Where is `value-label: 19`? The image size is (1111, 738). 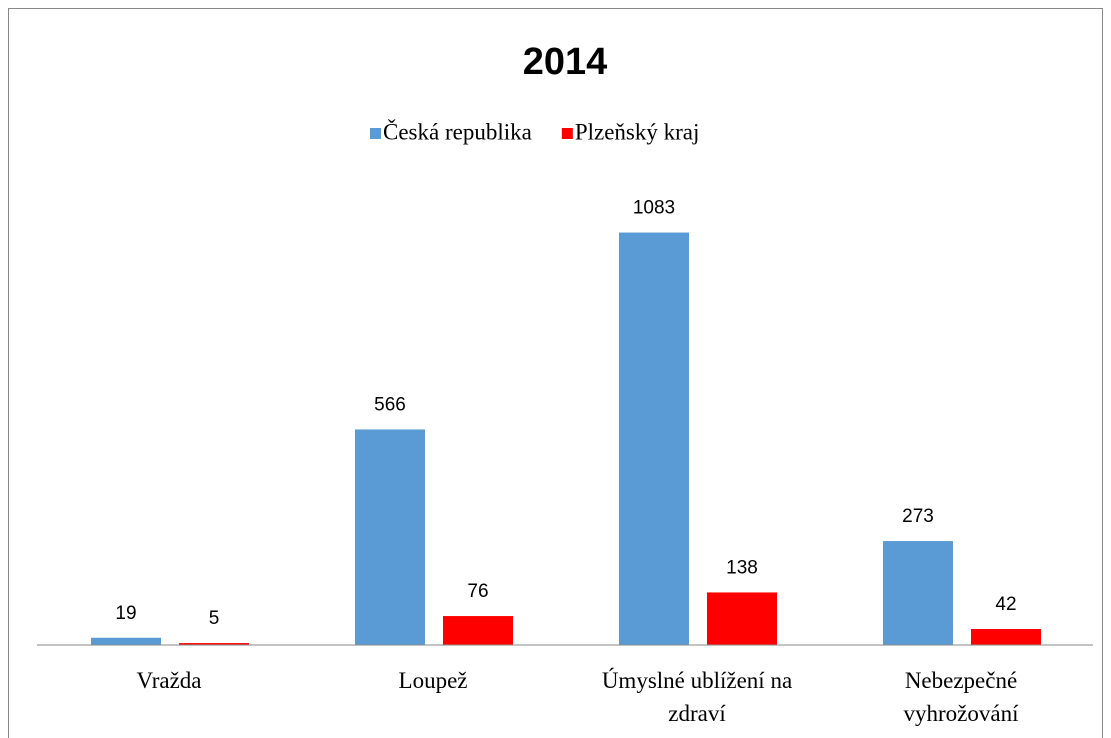
value-label: 19 is located at coordinates (125, 613).